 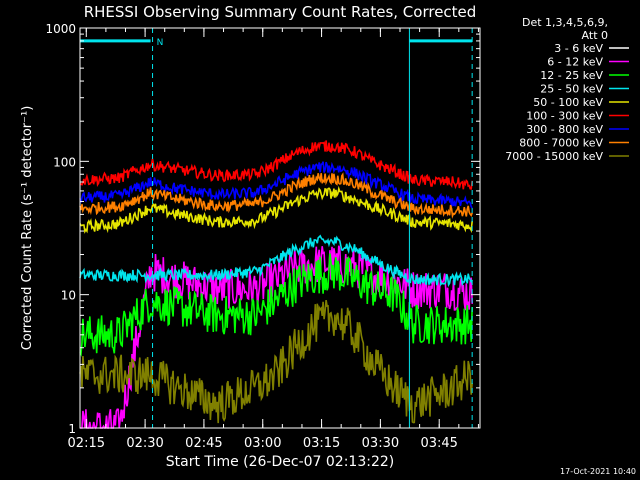 What do you see at coordinates (575, 62) in the screenshot?
I see `legend-label: 6 - 12 keV` at bounding box center [575, 62].